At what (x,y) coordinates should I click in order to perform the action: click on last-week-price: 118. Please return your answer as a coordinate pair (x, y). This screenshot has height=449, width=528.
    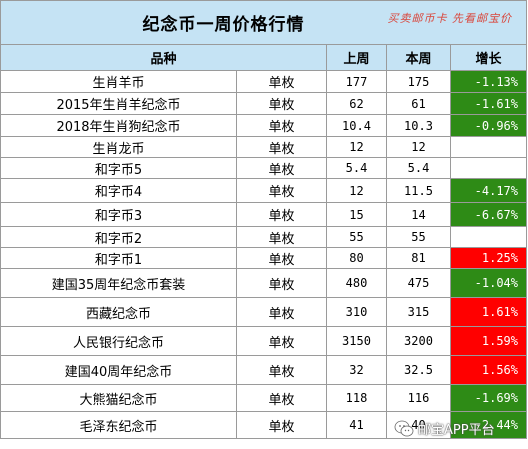
    Looking at the image, I should click on (356, 398).